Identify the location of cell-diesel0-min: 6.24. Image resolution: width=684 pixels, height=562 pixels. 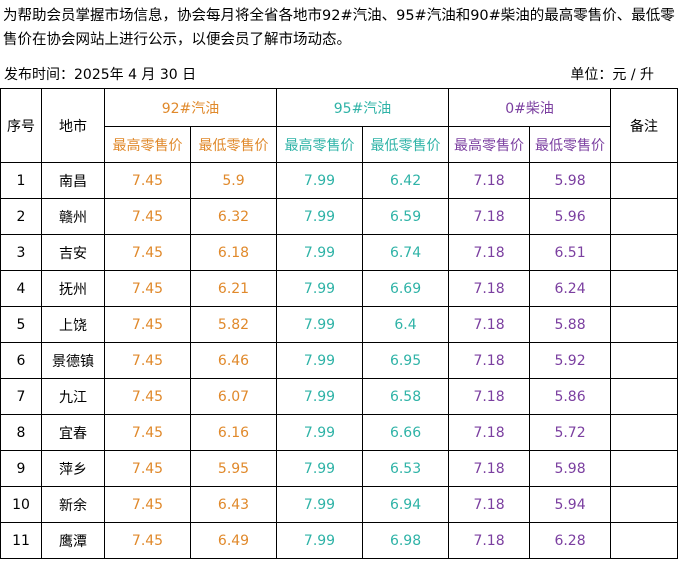
(570, 288).